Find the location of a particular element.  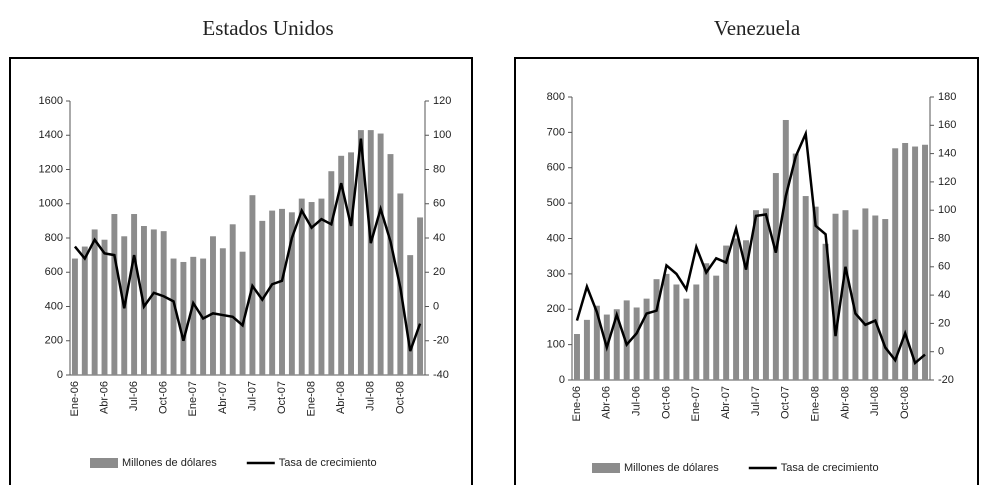

y2-tick-label: 40 is located at coordinates (439, 238).